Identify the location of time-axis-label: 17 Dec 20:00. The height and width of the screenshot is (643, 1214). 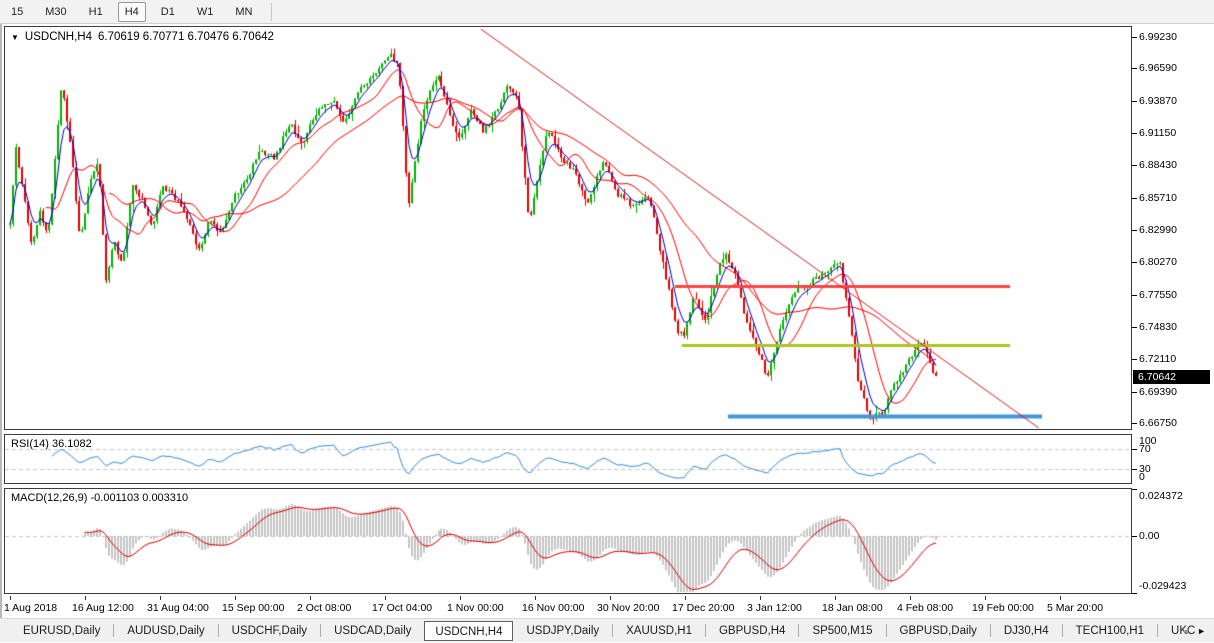
(703, 608).